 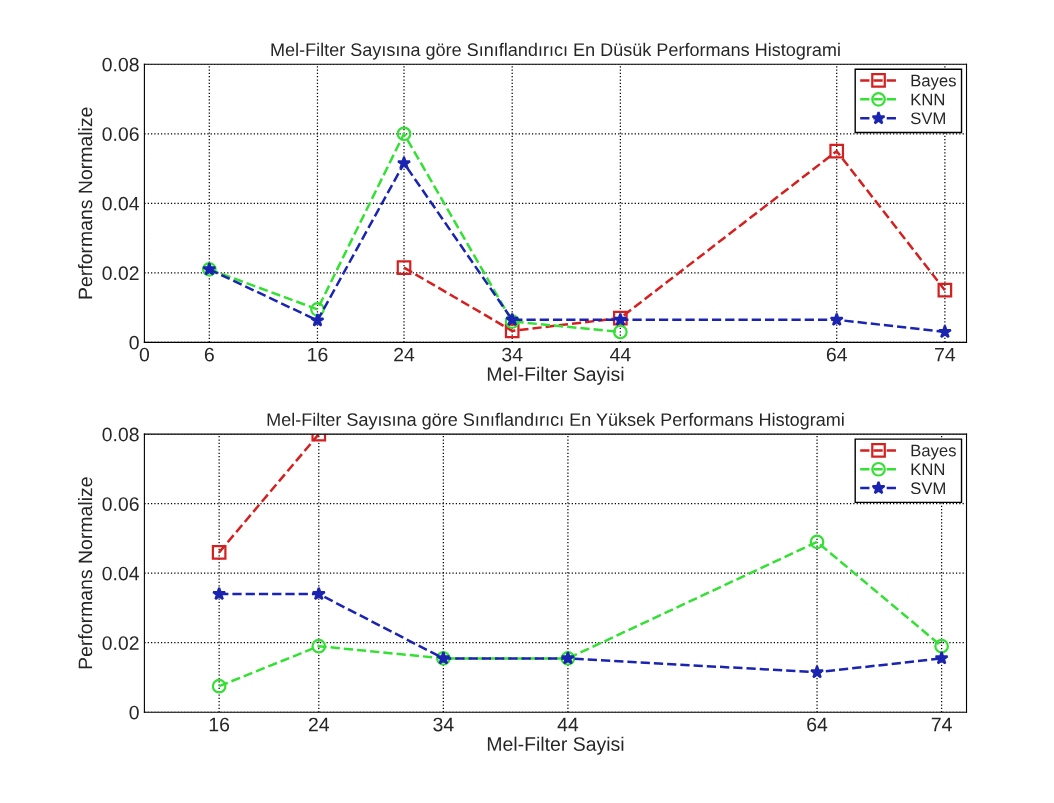 What do you see at coordinates (555, 51) in the screenshot?
I see `chart-title: Mel-Filter Sayısına göre Sınıflandırıcı En Düsük Performans Histogrami` at bounding box center [555, 51].